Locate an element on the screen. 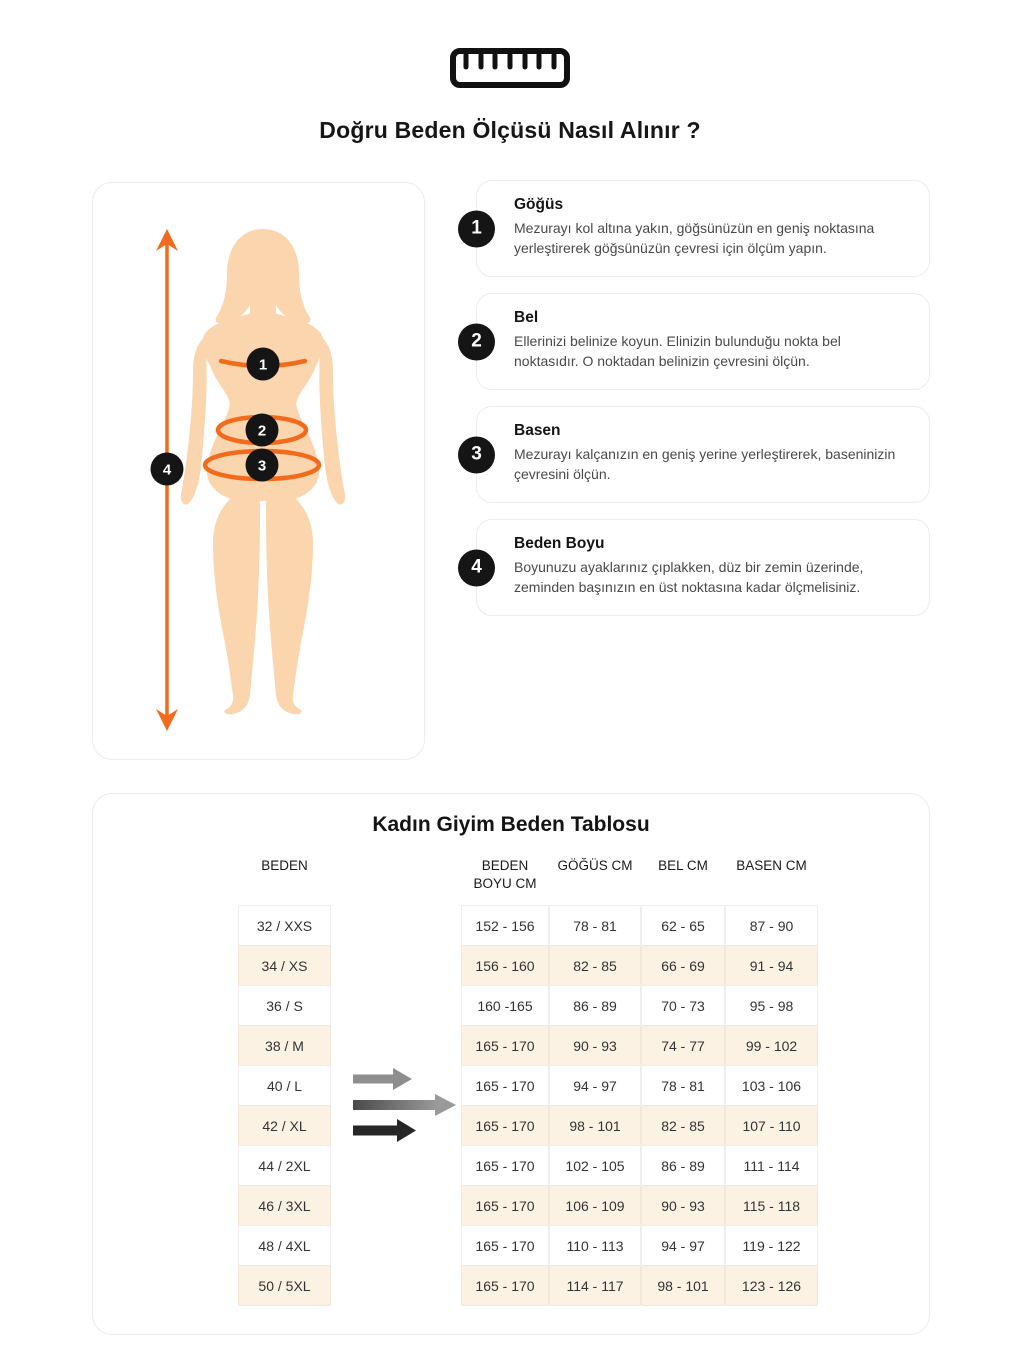  body-figure-card: 1 2 3 4 is located at coordinates (258, 471).